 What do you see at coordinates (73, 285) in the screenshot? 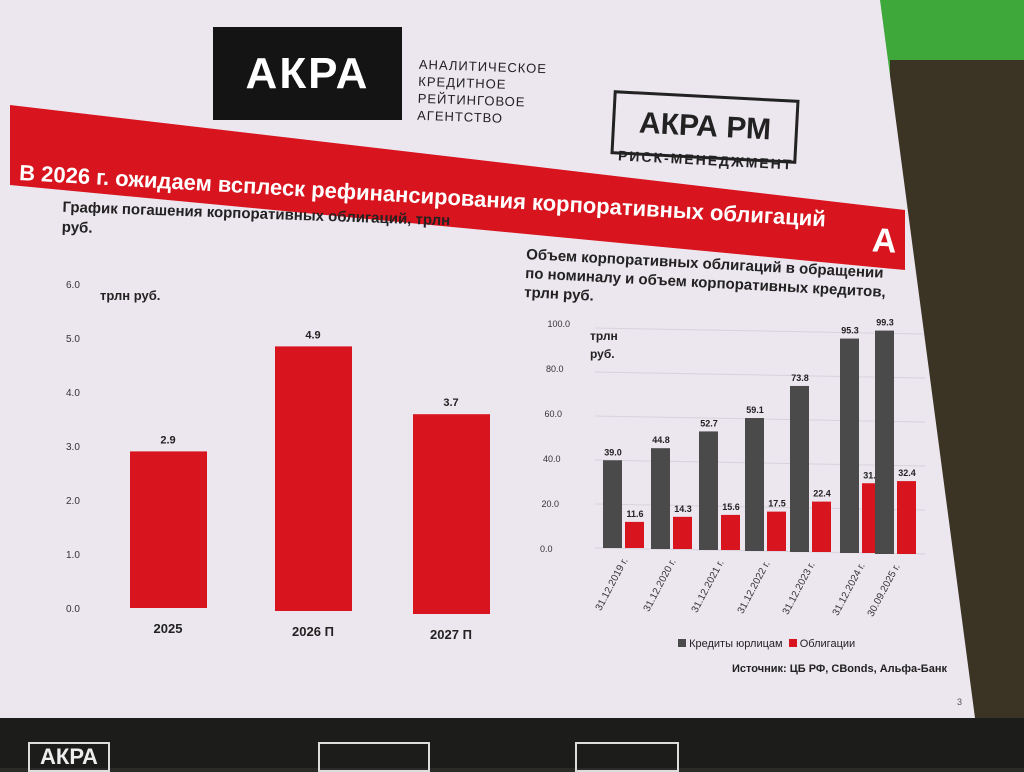
I see `y-tick-label: 6.0` at bounding box center [73, 285].